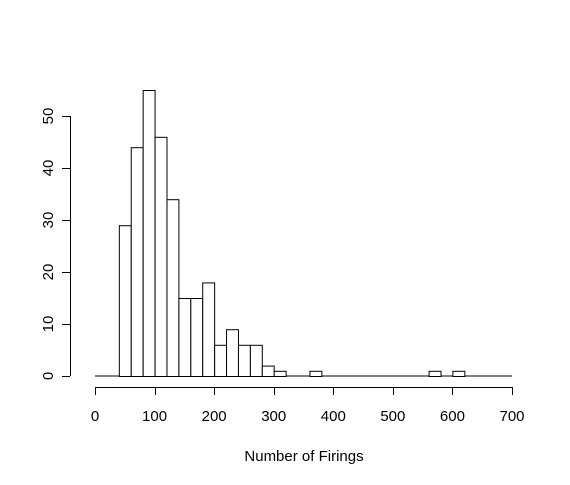  Describe the element at coordinates (214, 416) in the screenshot. I see `x-tick-label: 200` at that location.